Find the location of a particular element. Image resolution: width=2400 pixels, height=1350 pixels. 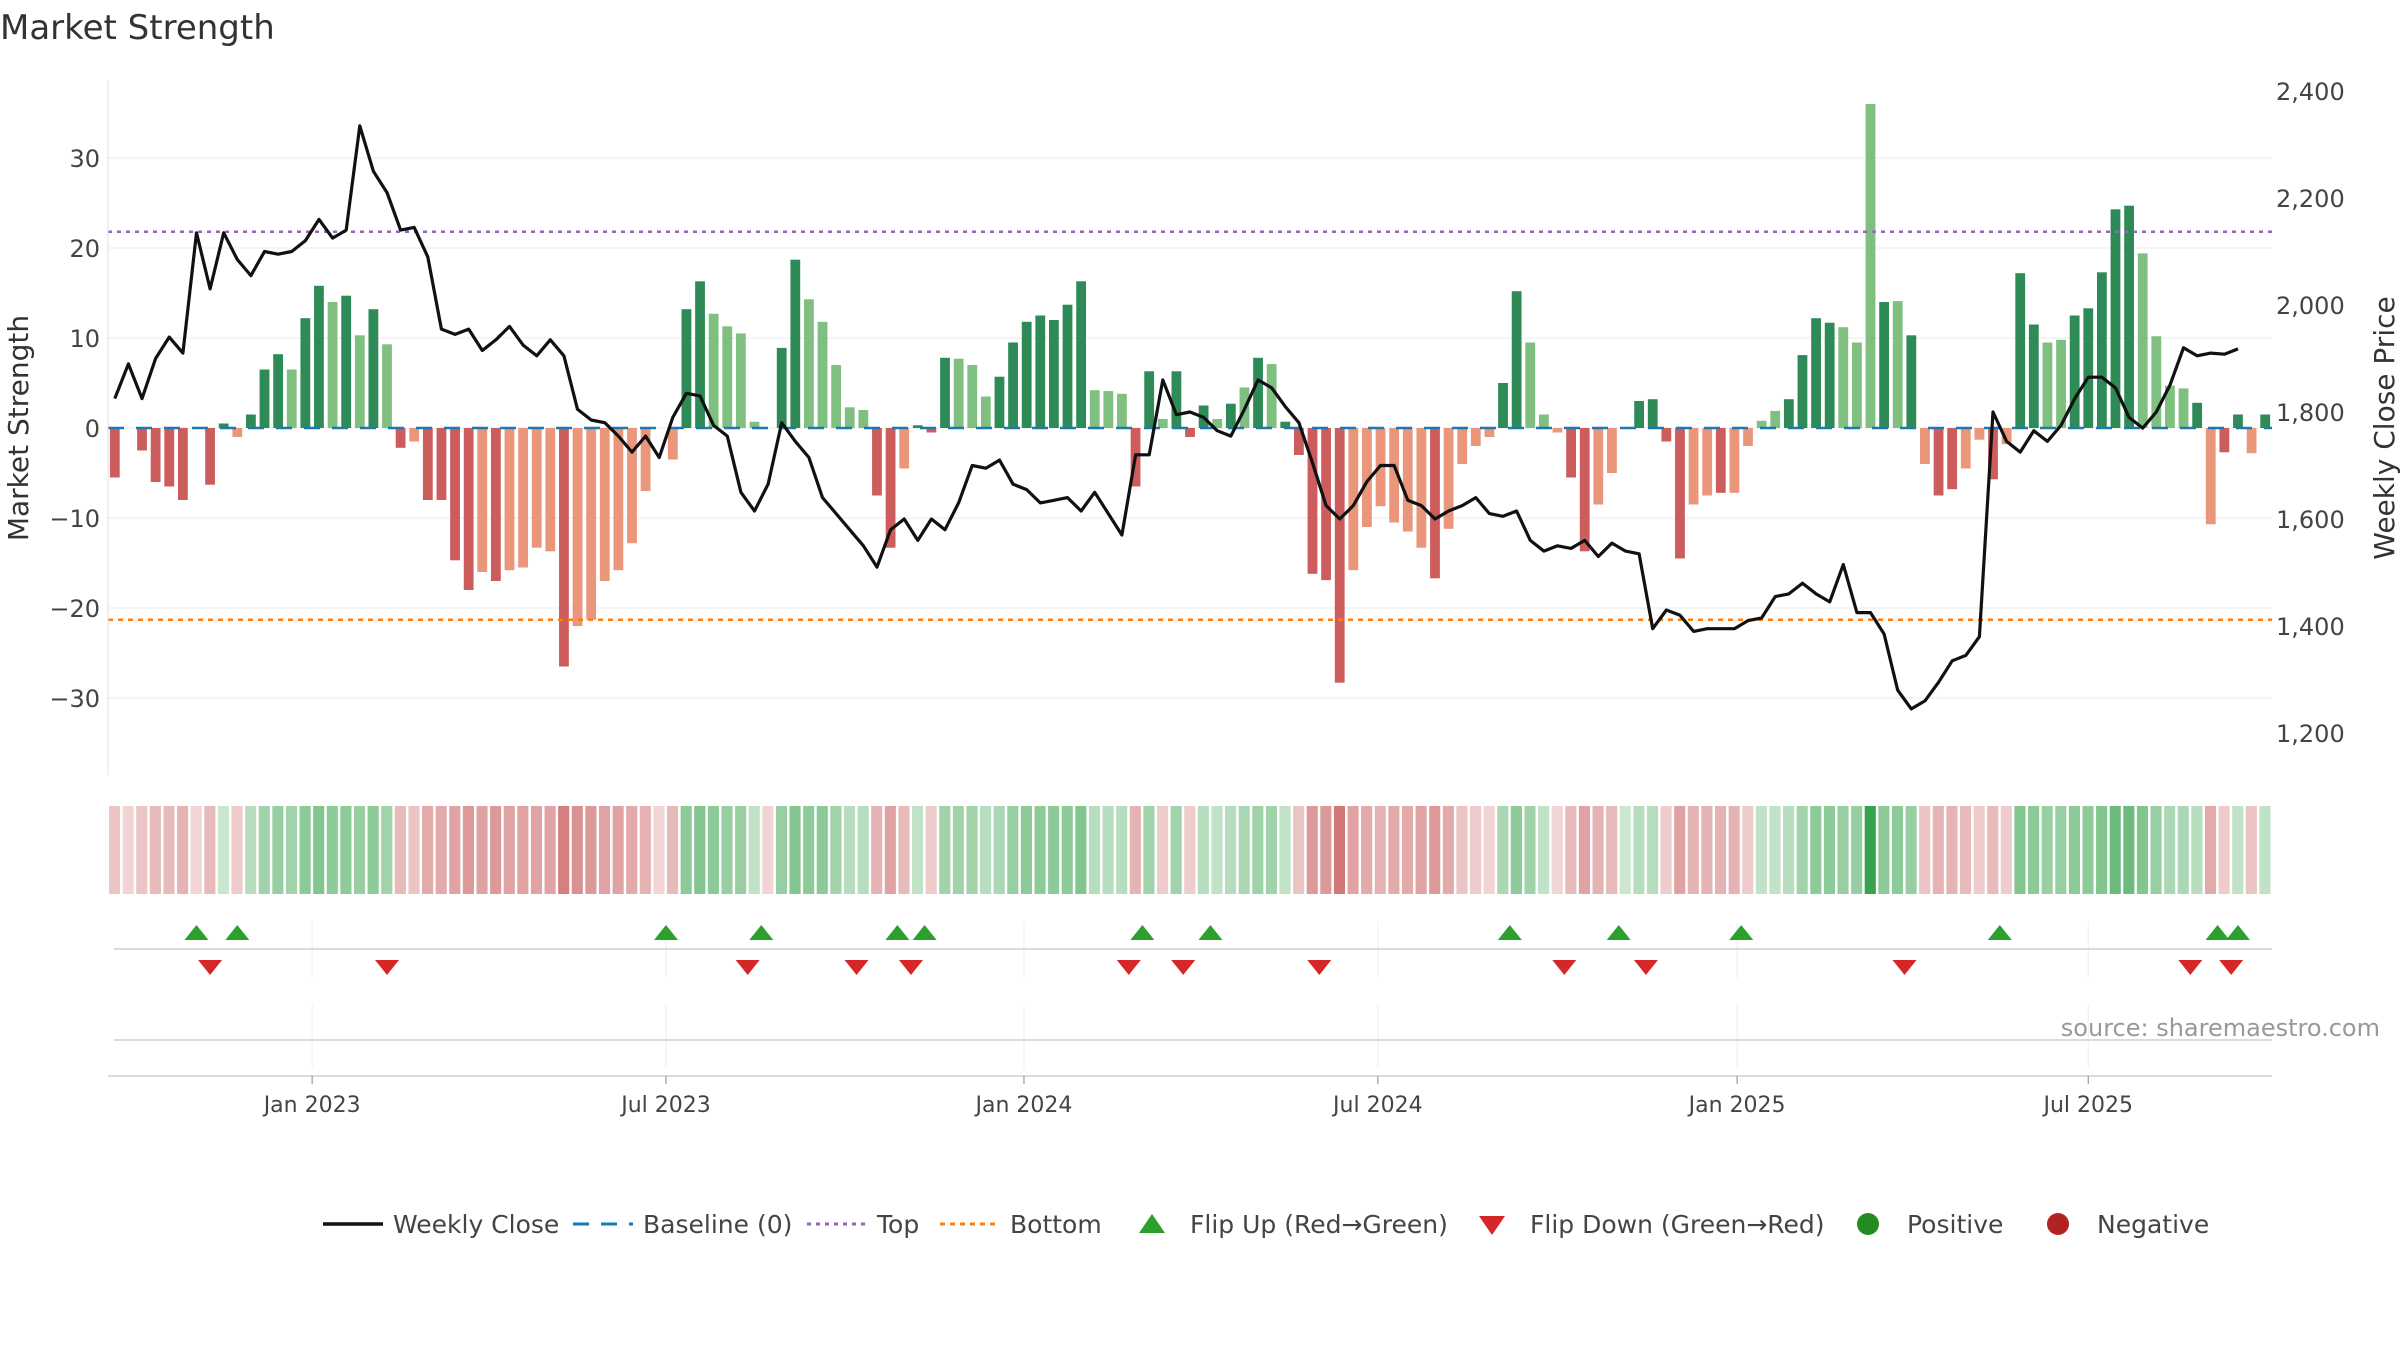

legend-label: Top is located at coordinates (897, 1224).